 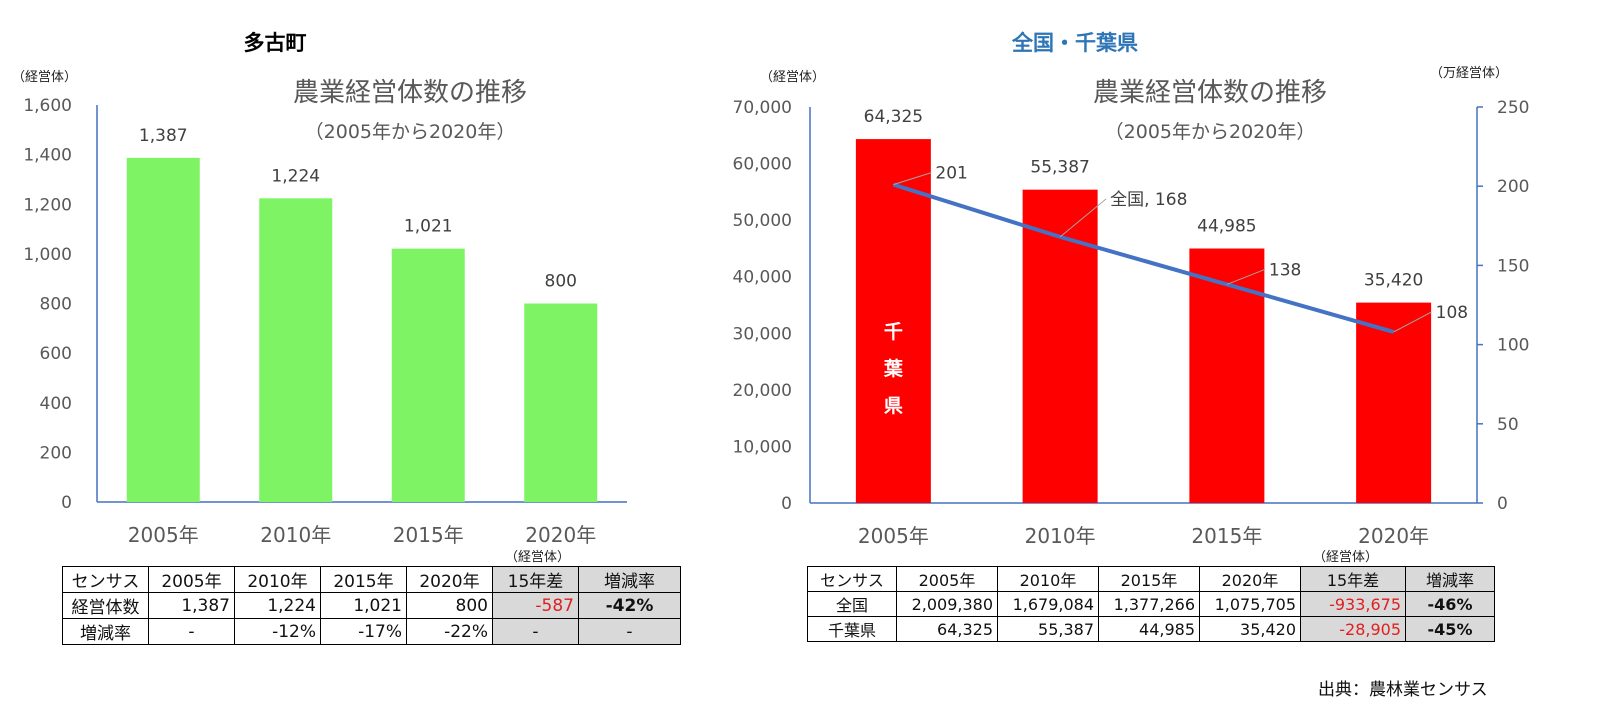 What do you see at coordinates (1075, 43) in the screenshot?
I see `right-panel-title: 全国・千葉県` at bounding box center [1075, 43].